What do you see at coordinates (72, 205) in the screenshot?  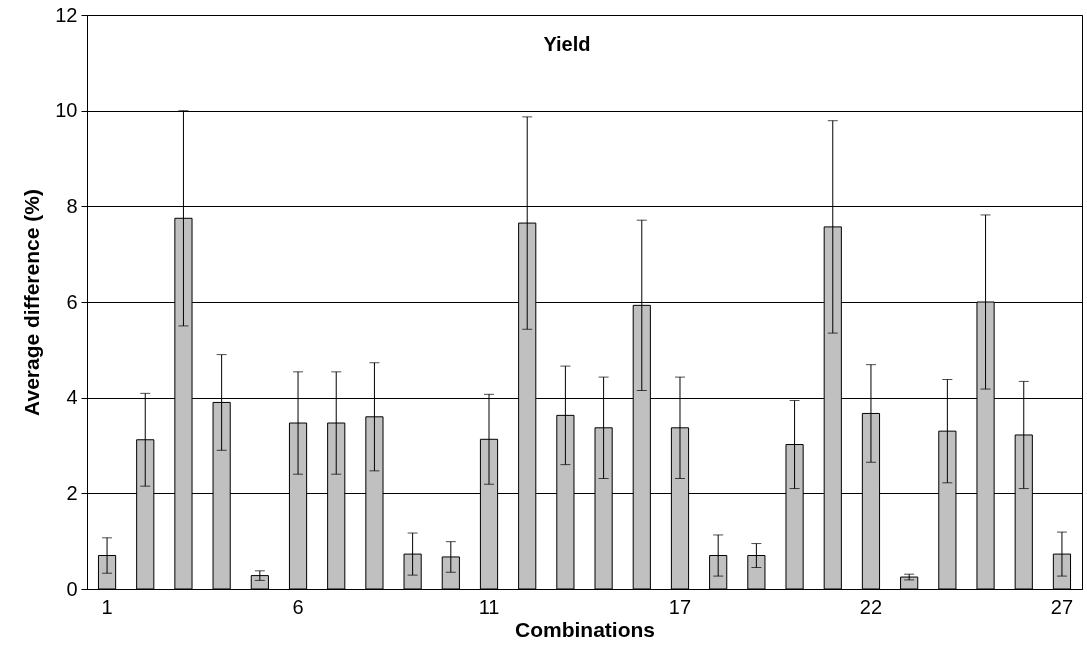 I see `y-tick-label: 8` at bounding box center [72, 205].